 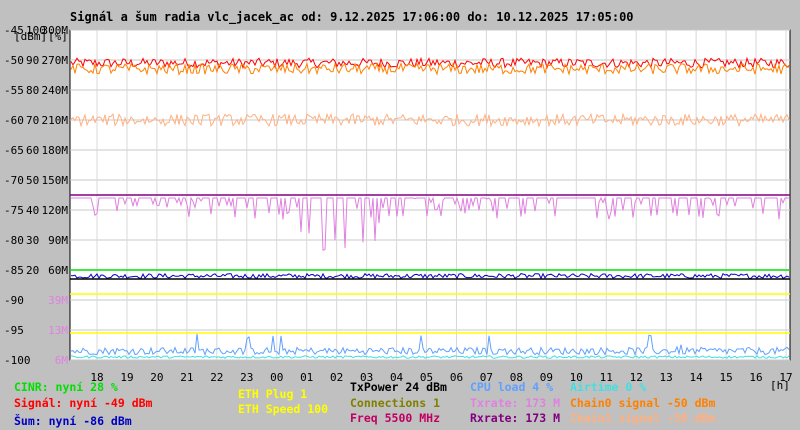 What do you see at coordinates (14, 150) in the screenshot?
I see `y-tick-dbm: -65` at bounding box center [14, 150].